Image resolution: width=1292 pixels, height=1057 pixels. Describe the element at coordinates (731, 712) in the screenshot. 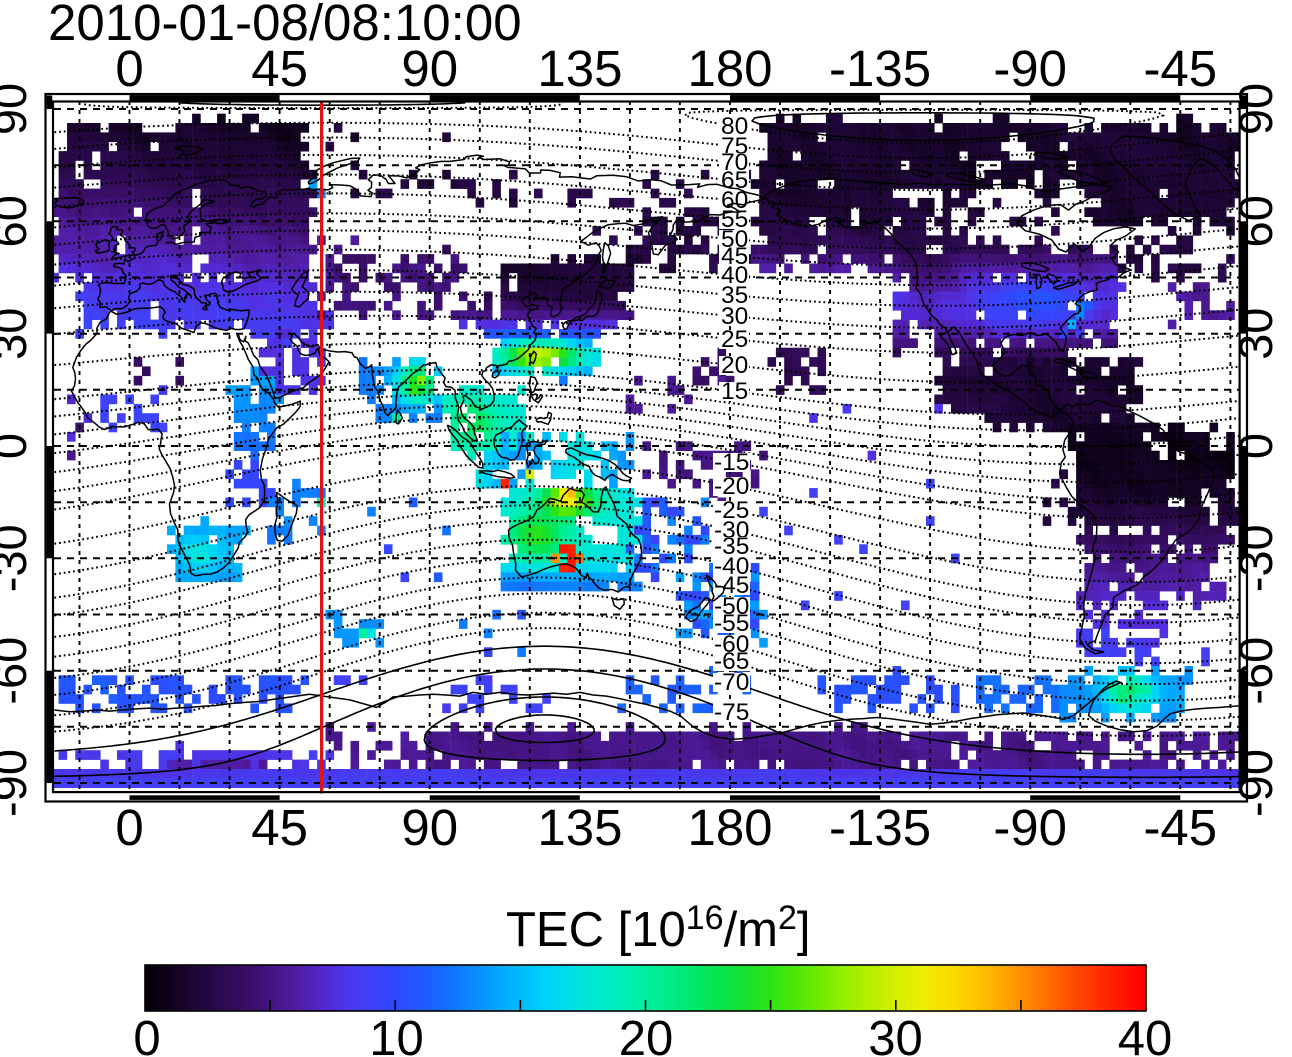

I see `svg-text: -75` at that location.